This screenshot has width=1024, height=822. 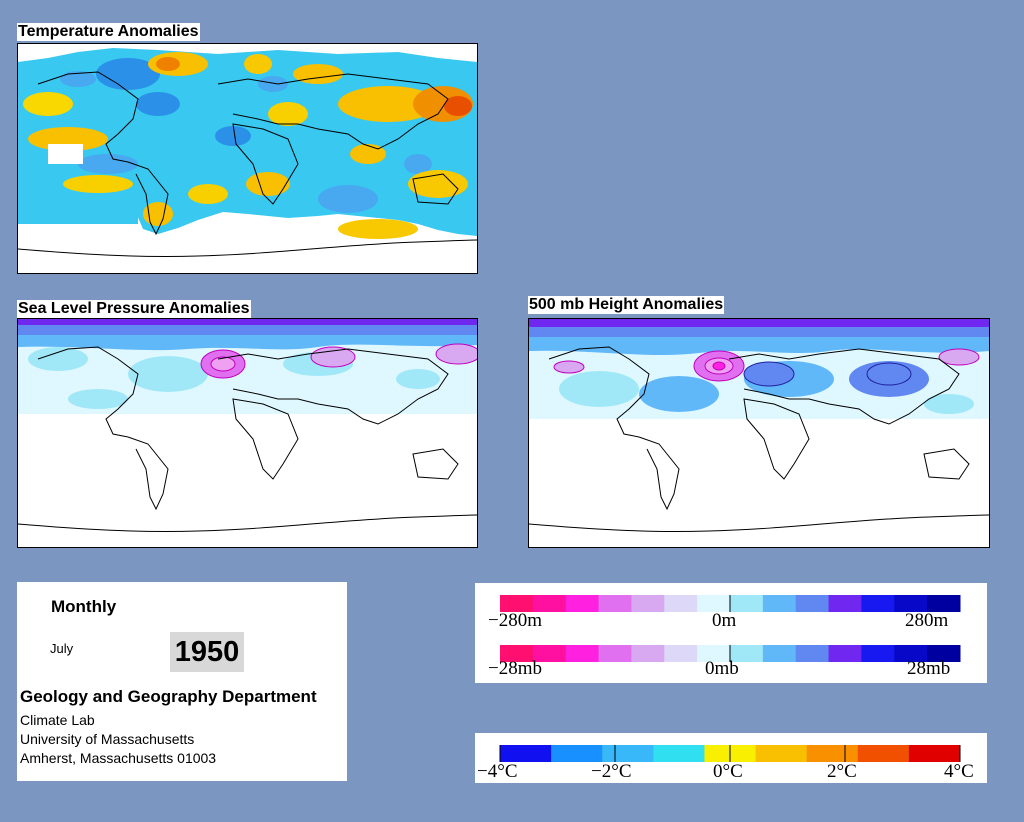 I want to click on pressure-map-title: Sea Level Pressure Anomalies, so click(x=134, y=309).